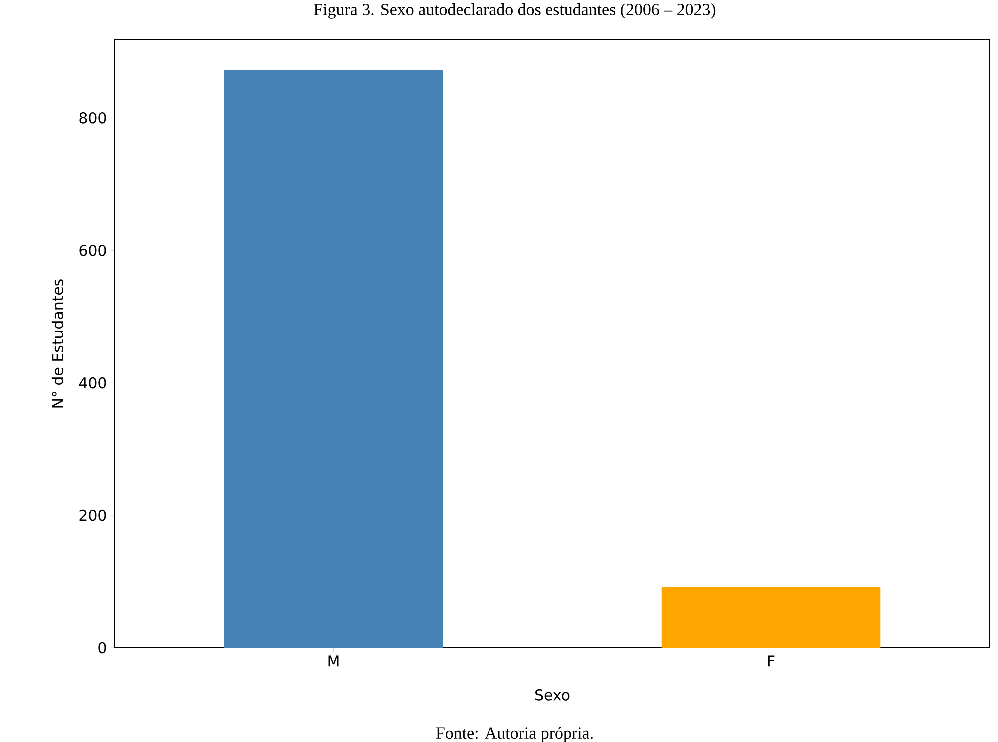  Describe the element at coordinates (333, 661) in the screenshot. I see `x-tick-label: M` at that location.